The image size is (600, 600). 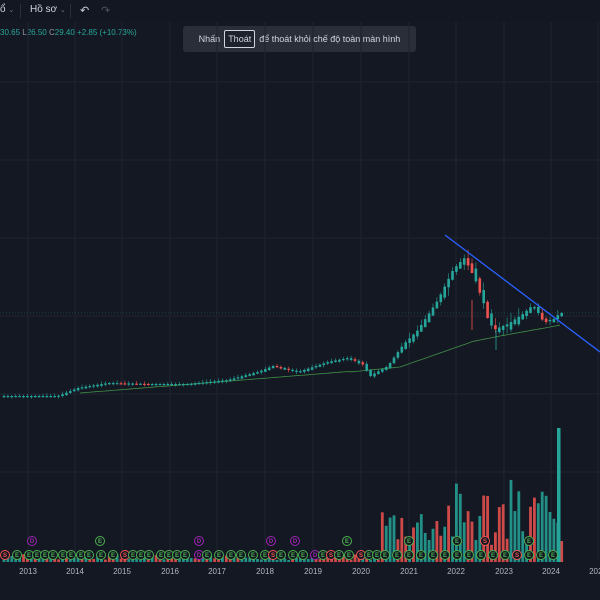 What do you see at coordinates (85, 11) in the screenshot?
I see `undo-icon: ↶` at bounding box center [85, 11].